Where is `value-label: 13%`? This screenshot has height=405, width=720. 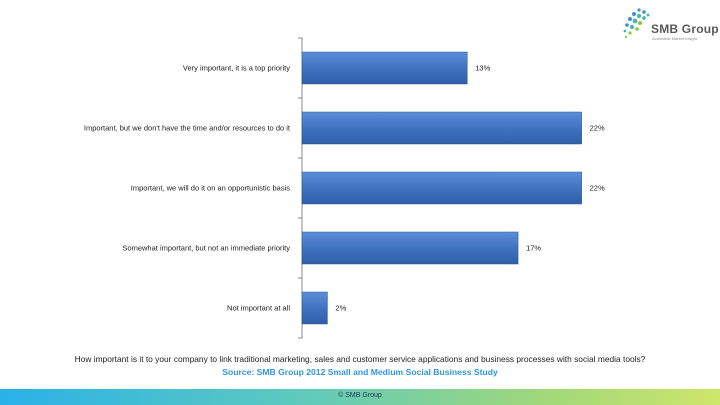
value-label: 13% is located at coordinates (482, 68).